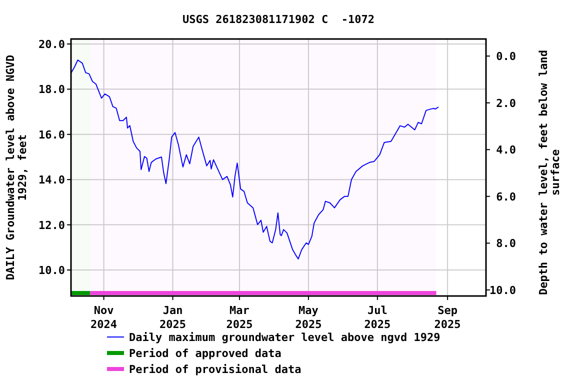 The width and height of the screenshot is (576, 384). What do you see at coordinates (51, 89) in the screenshot?
I see `y-tick-label: 18.0` at bounding box center [51, 89].